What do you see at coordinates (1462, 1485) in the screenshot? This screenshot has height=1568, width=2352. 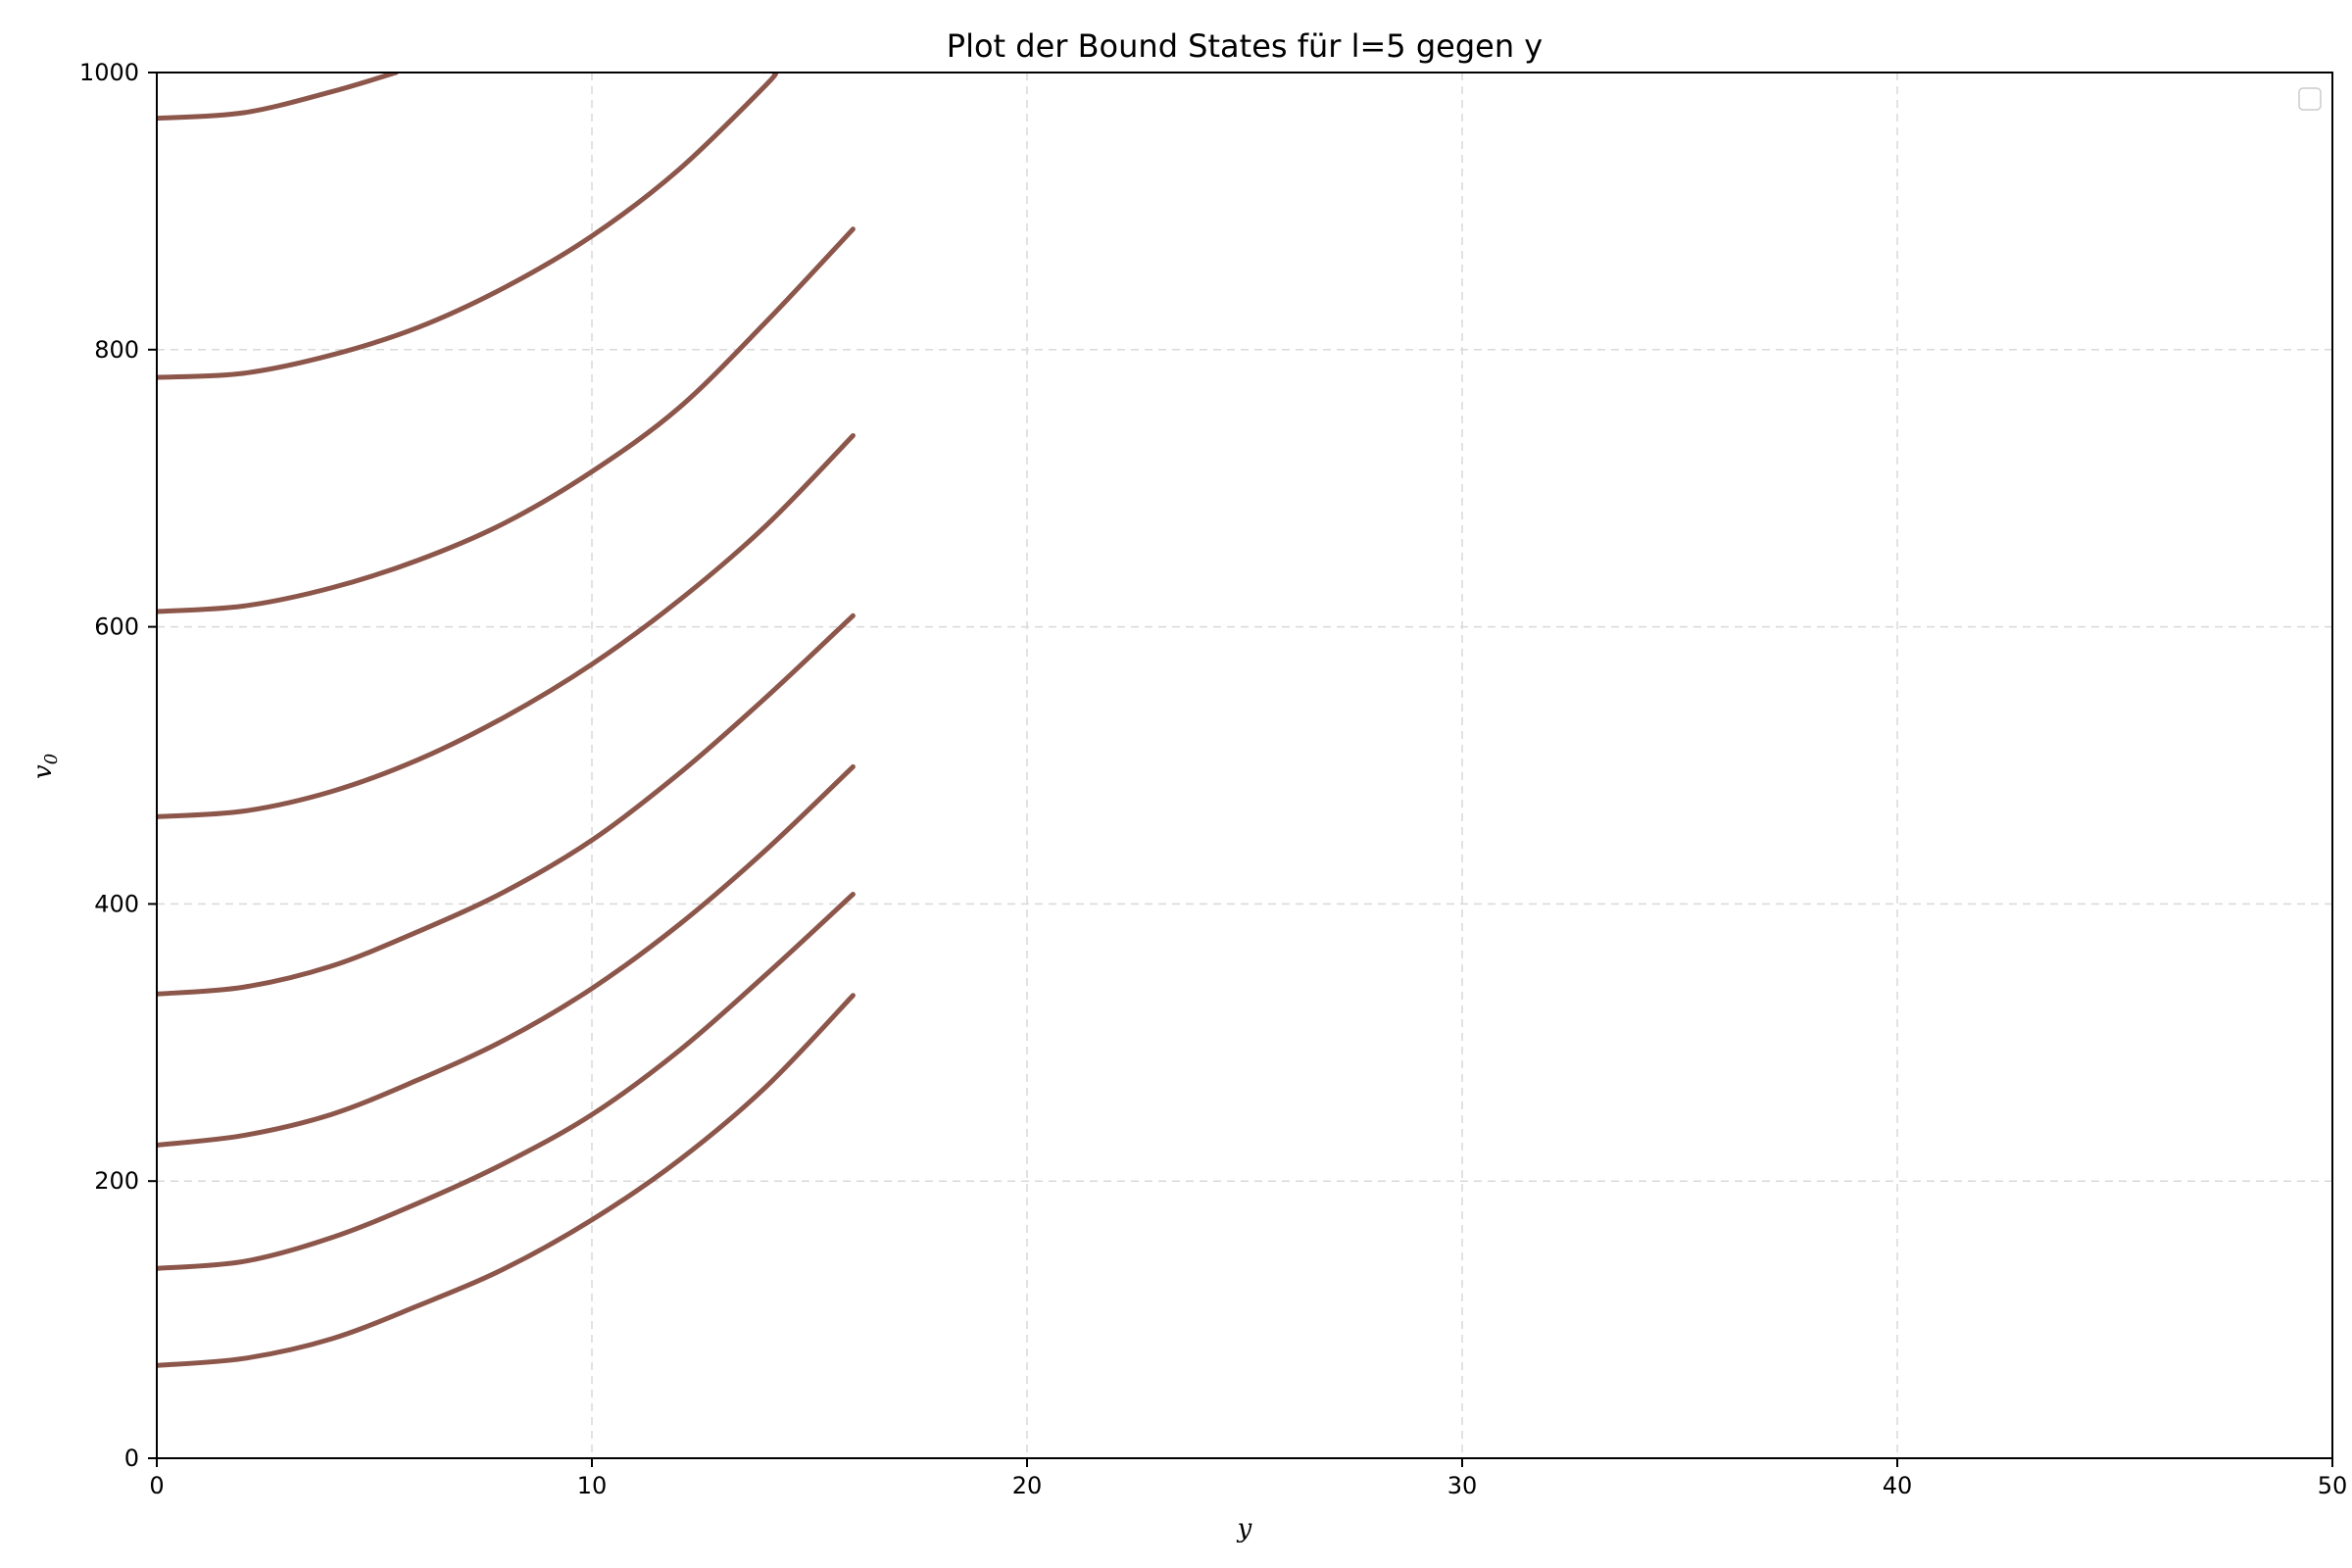 I see `x-tick-label: 30` at bounding box center [1462, 1485].